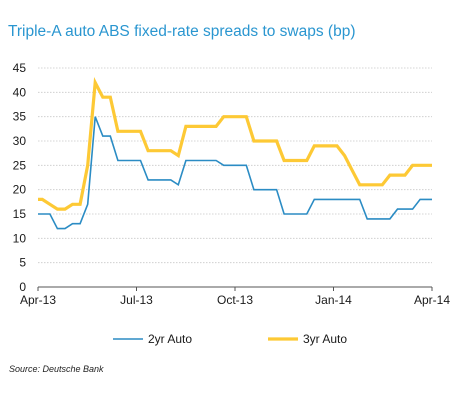 This screenshot has height=403, width=473. Describe the element at coordinates (170, 339) in the screenshot. I see `legend-label: 2yr Auto` at that location.